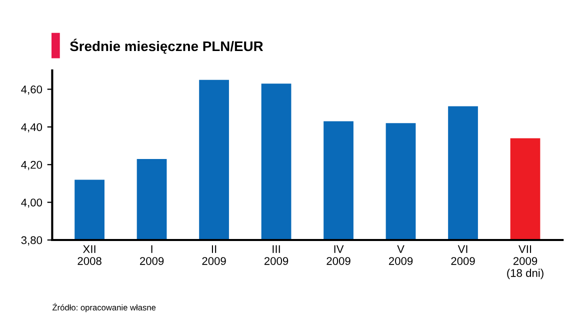 The height and width of the screenshot is (320, 580). What do you see at coordinates (338, 255) in the screenshot?
I see `x-tick-label: IV 2009` at bounding box center [338, 255].